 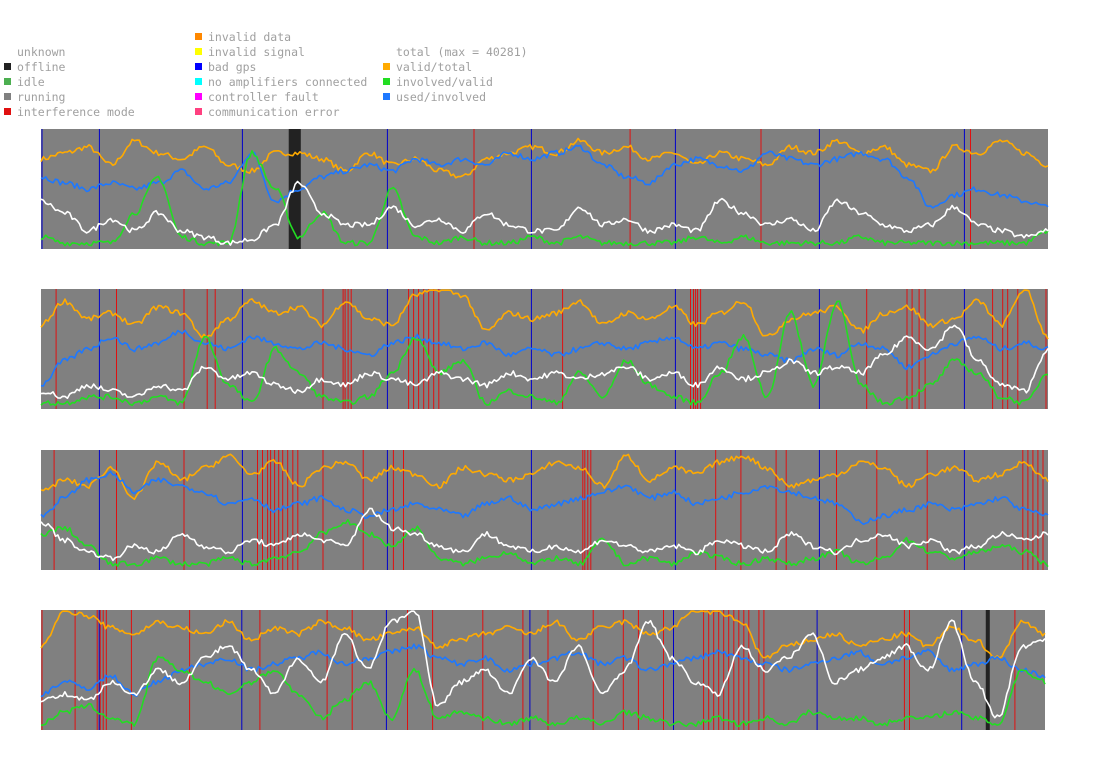 I want to click on legend-label: bad gps, so click(x=232, y=67).